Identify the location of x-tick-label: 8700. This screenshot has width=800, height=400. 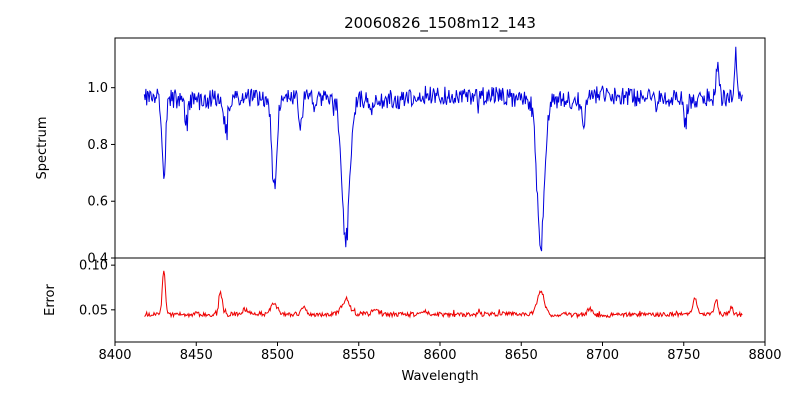
(602, 355).